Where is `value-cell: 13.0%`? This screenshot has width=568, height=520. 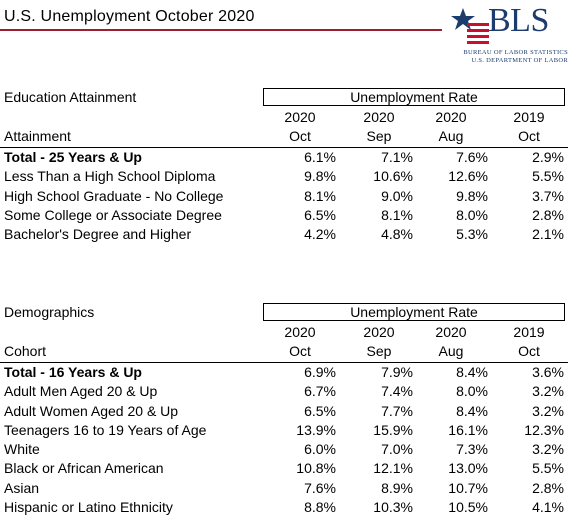
value-cell: 13.0% is located at coordinates (468, 468).